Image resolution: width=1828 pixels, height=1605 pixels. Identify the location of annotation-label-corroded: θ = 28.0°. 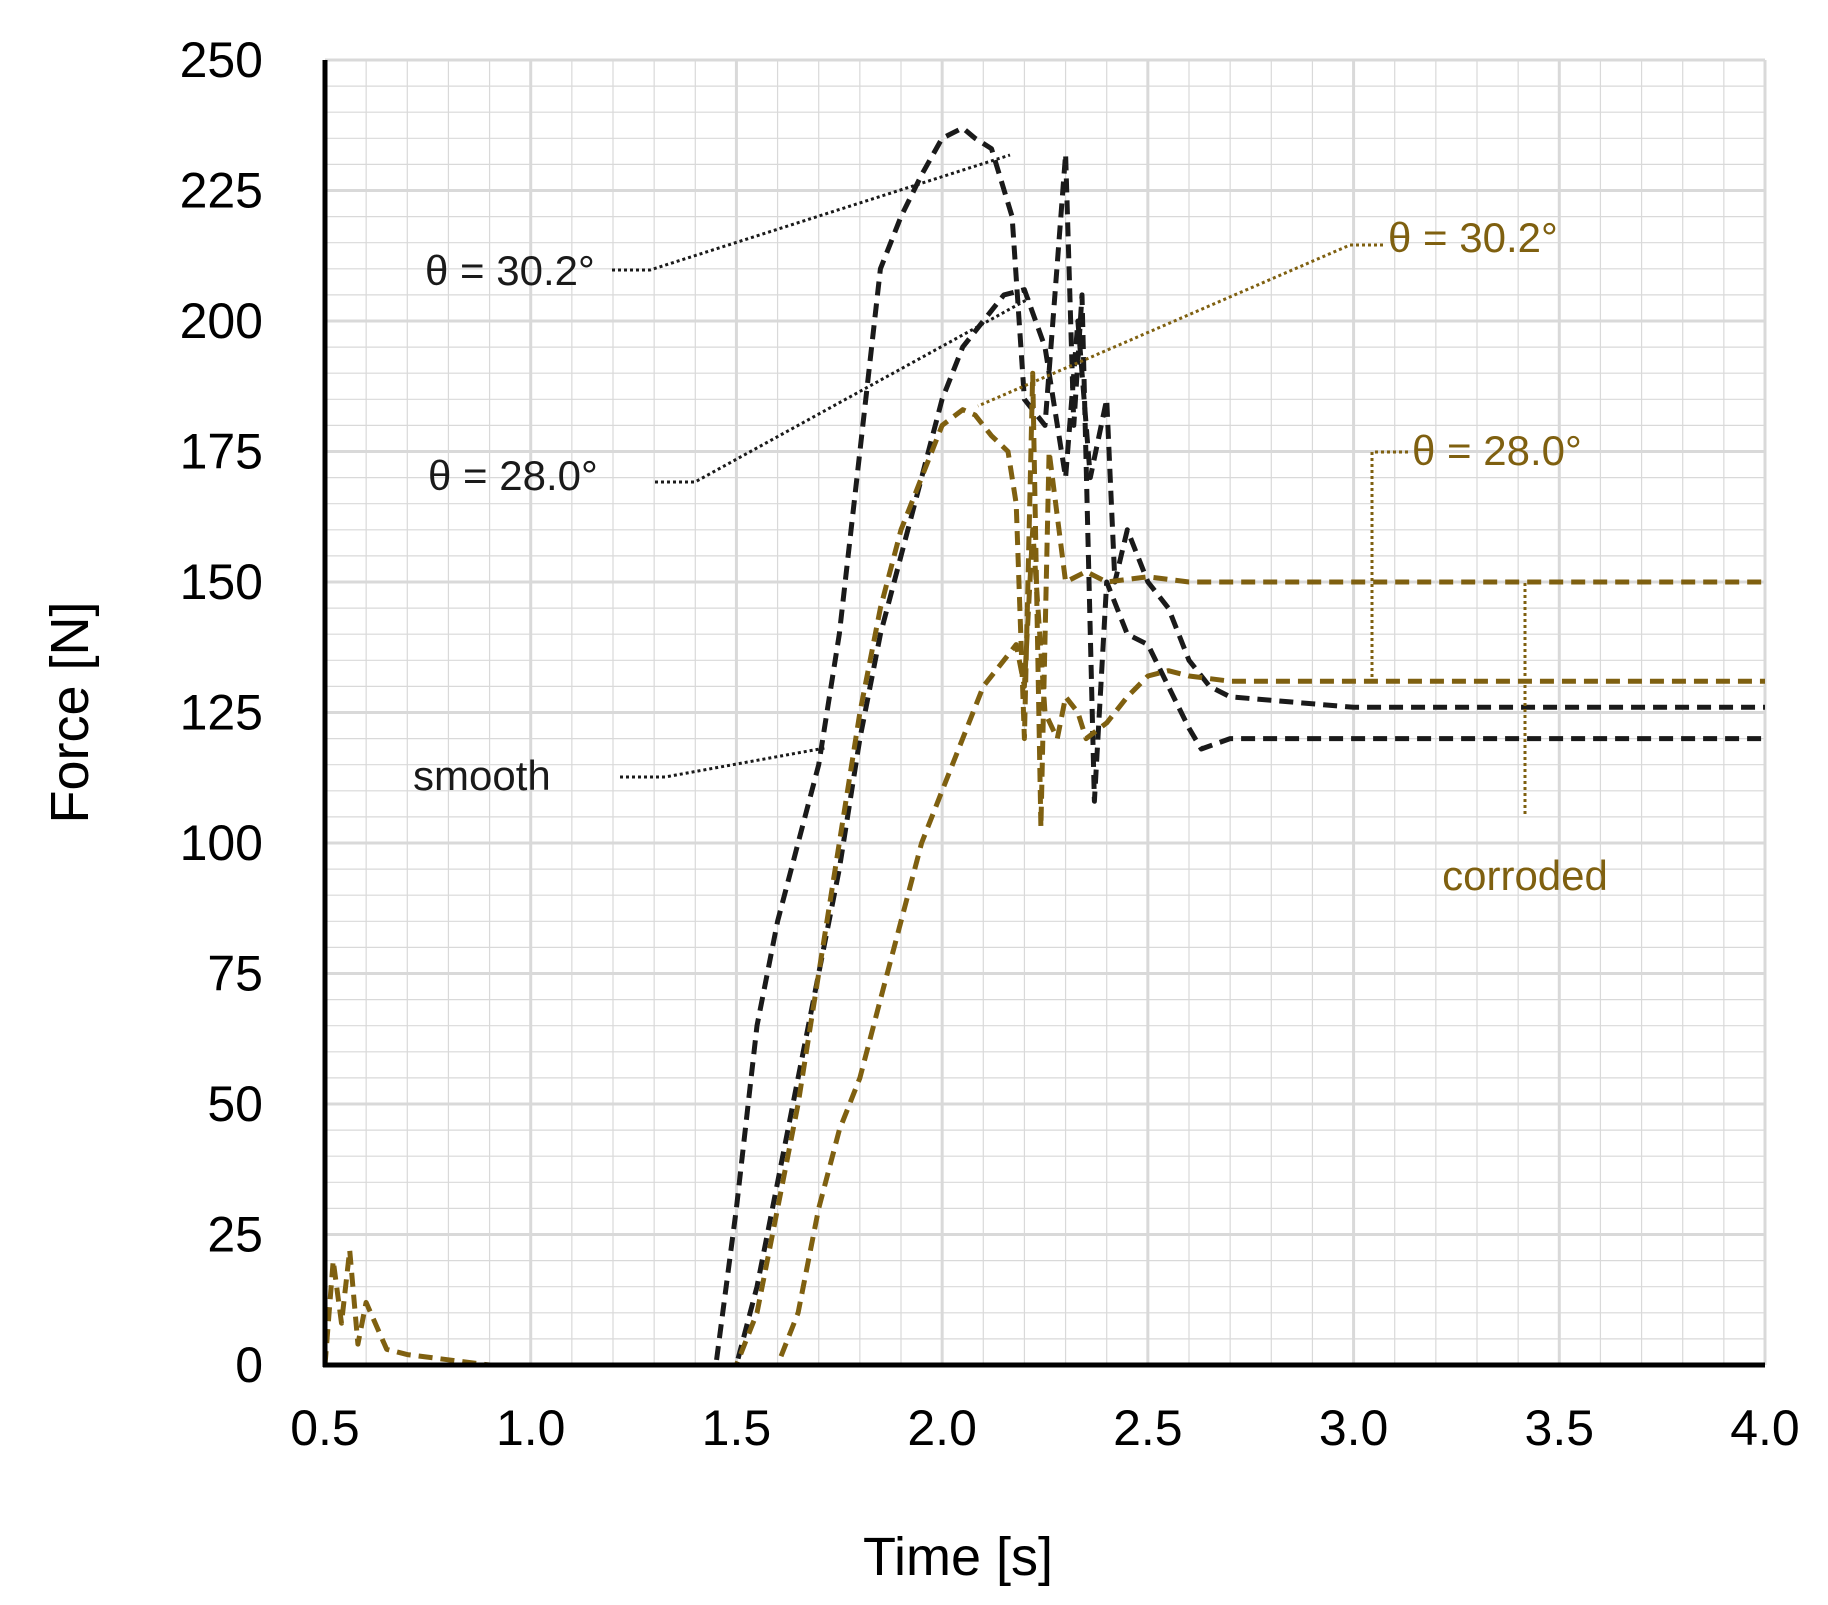
(1497, 450).